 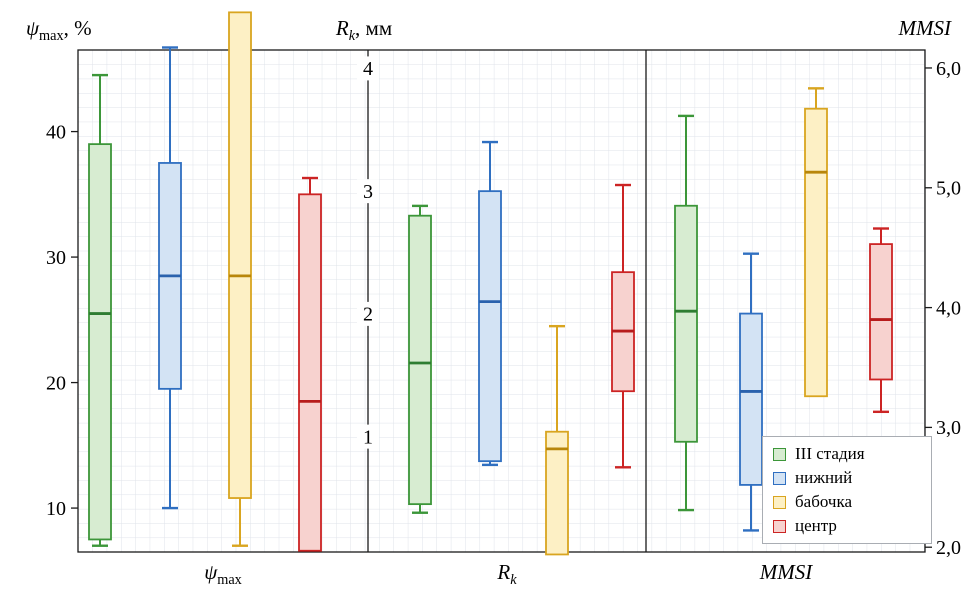 I want to click on box-MMSI-series2, so click(x=816, y=242).